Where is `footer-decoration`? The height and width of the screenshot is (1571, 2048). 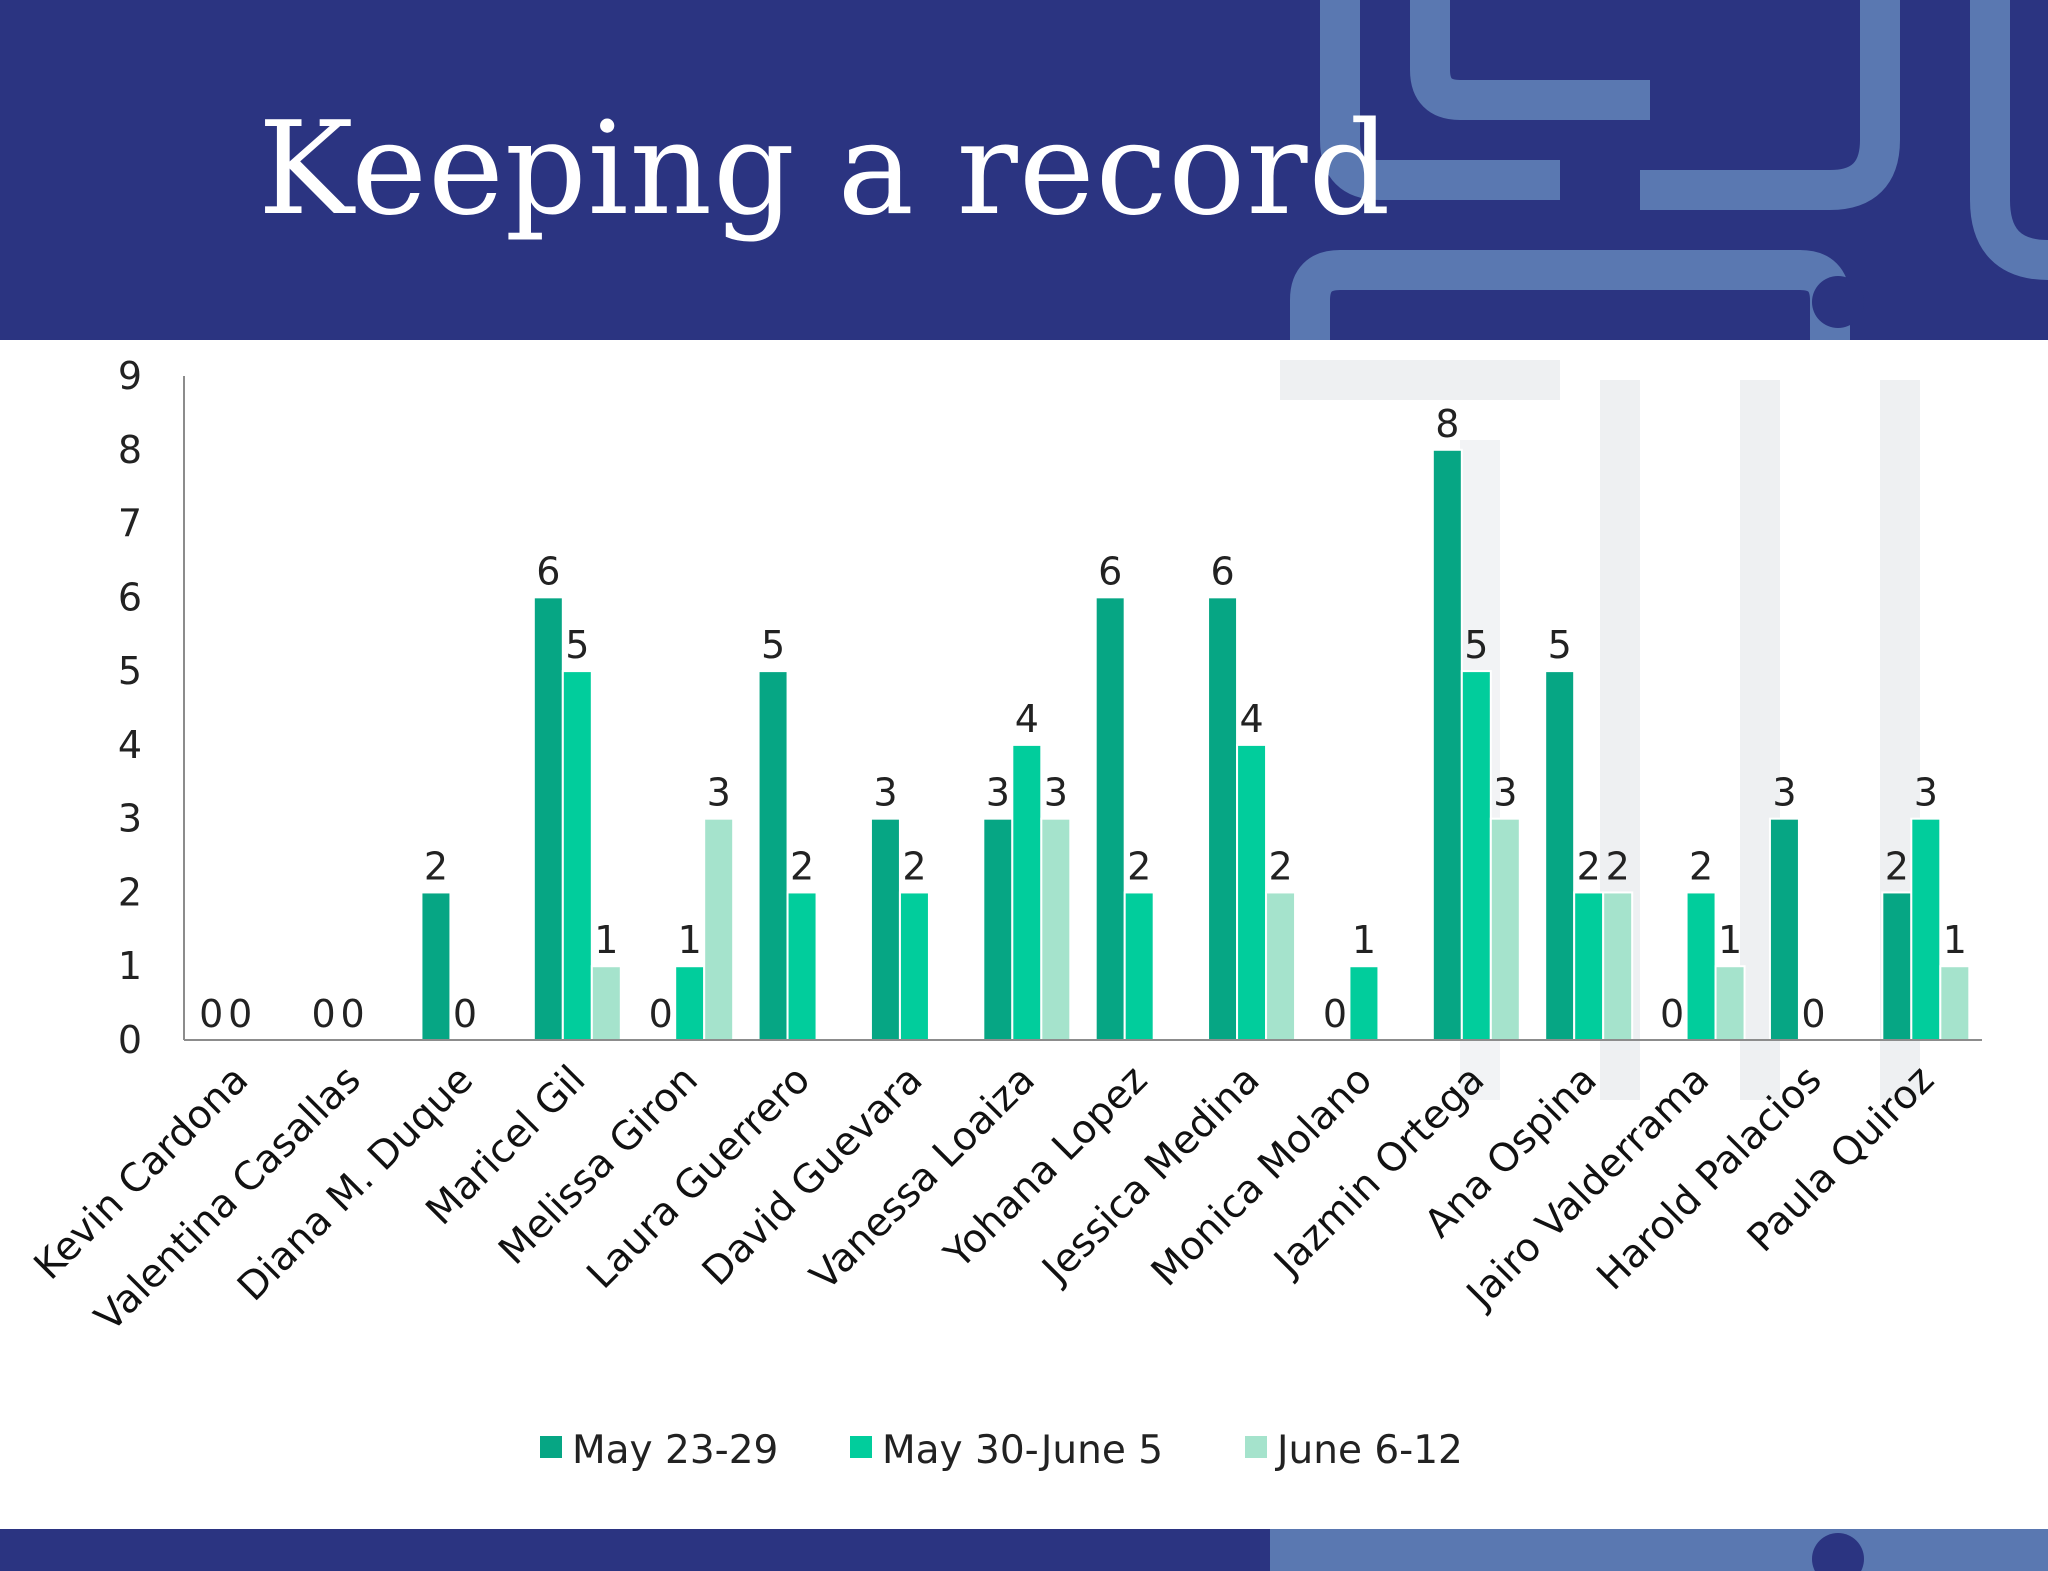
footer-decoration is located at coordinates (1659, 1550).